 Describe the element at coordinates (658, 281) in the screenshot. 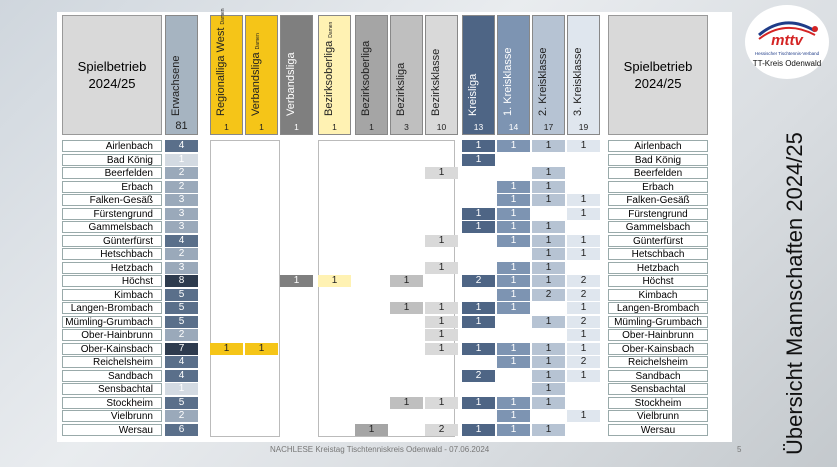

I see `row-name-right: Höchst` at that location.